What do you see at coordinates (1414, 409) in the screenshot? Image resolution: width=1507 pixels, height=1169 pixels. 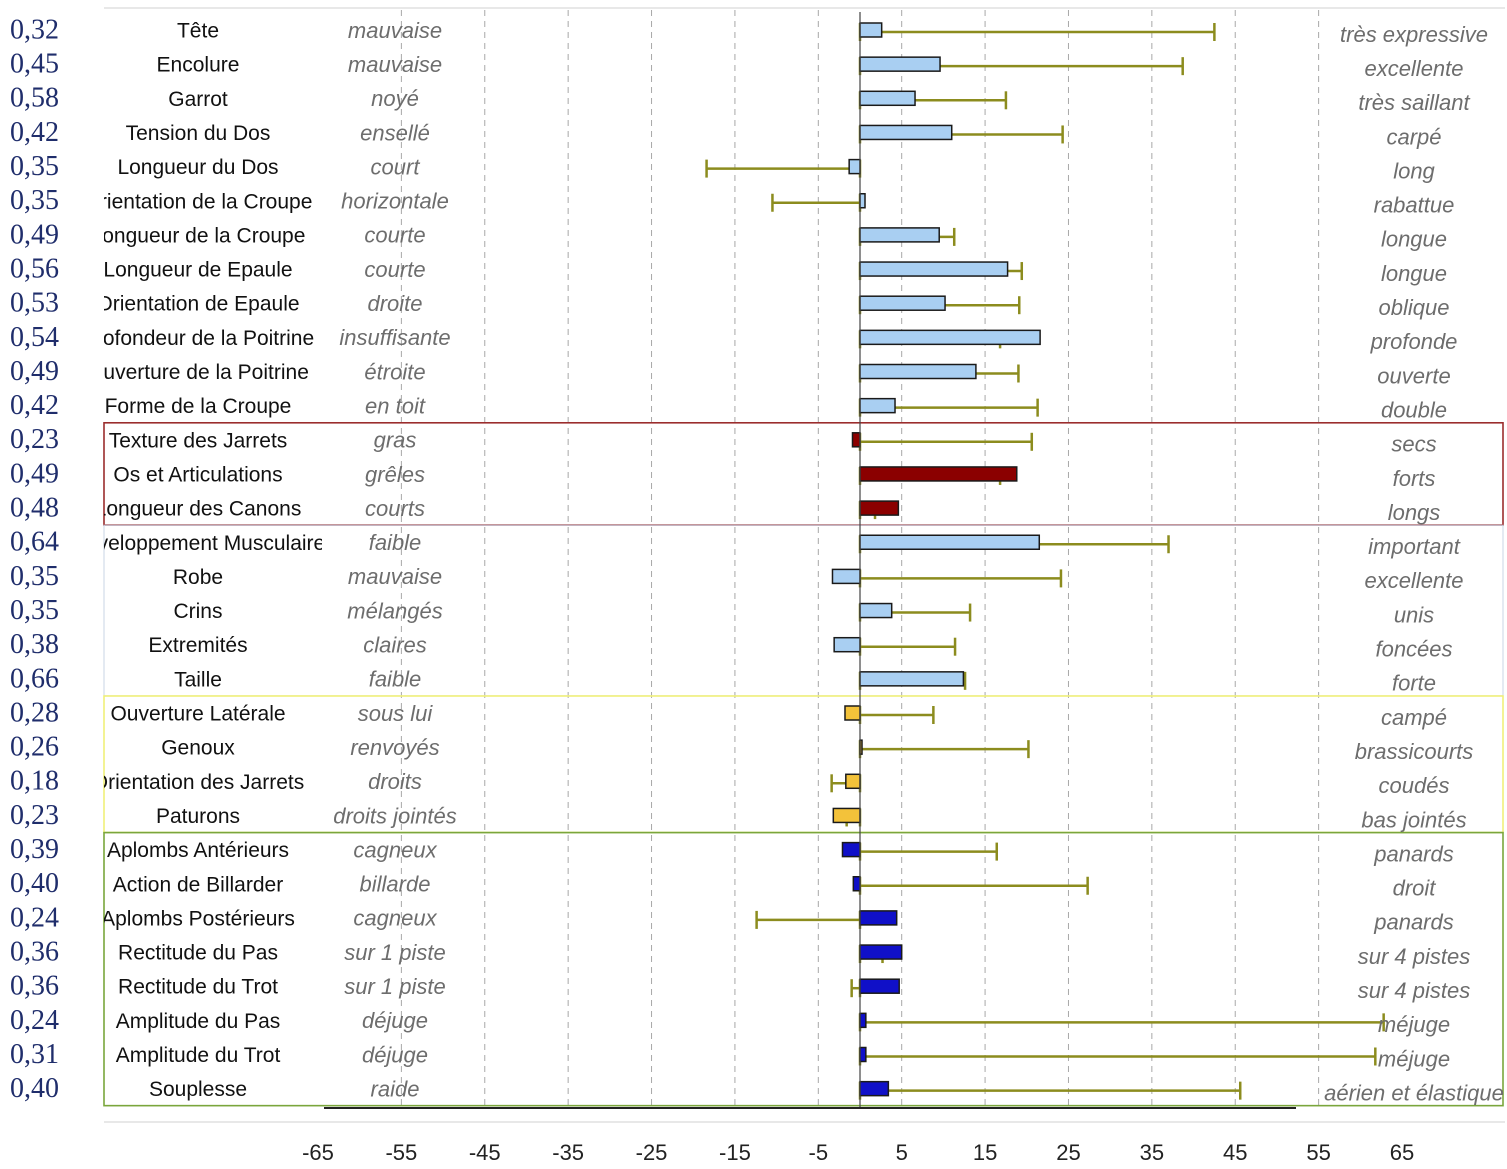 I see `high-label: double` at bounding box center [1414, 409].